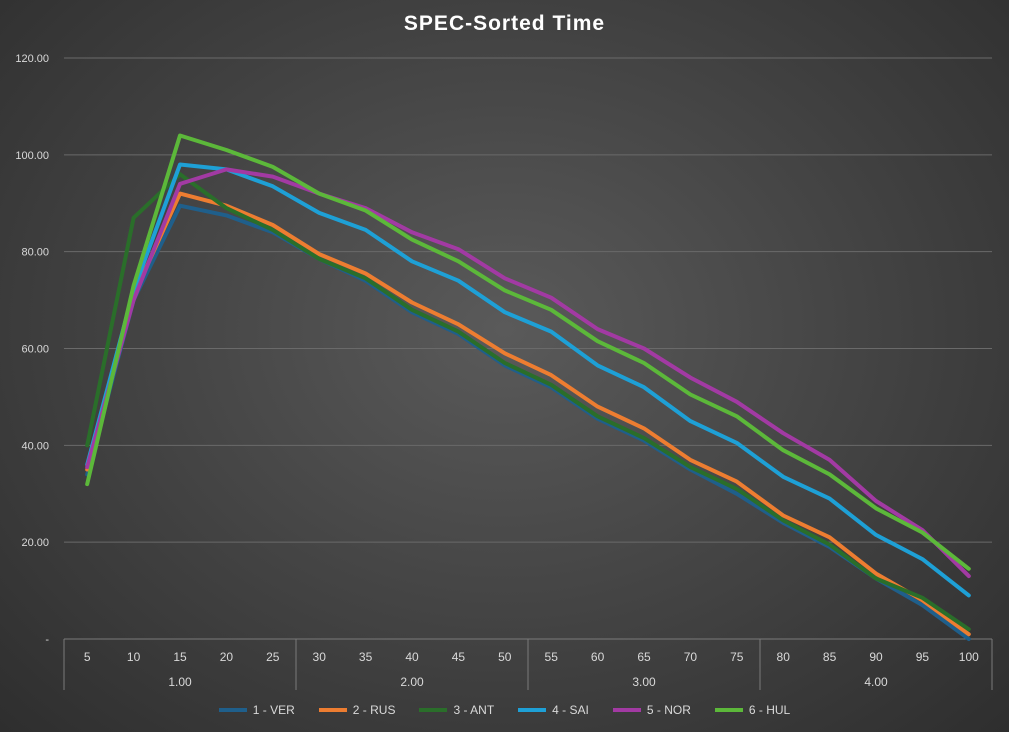 The width and height of the screenshot is (1009, 732). What do you see at coordinates (830, 657) in the screenshot?
I see `x-tick-label: 85` at bounding box center [830, 657].